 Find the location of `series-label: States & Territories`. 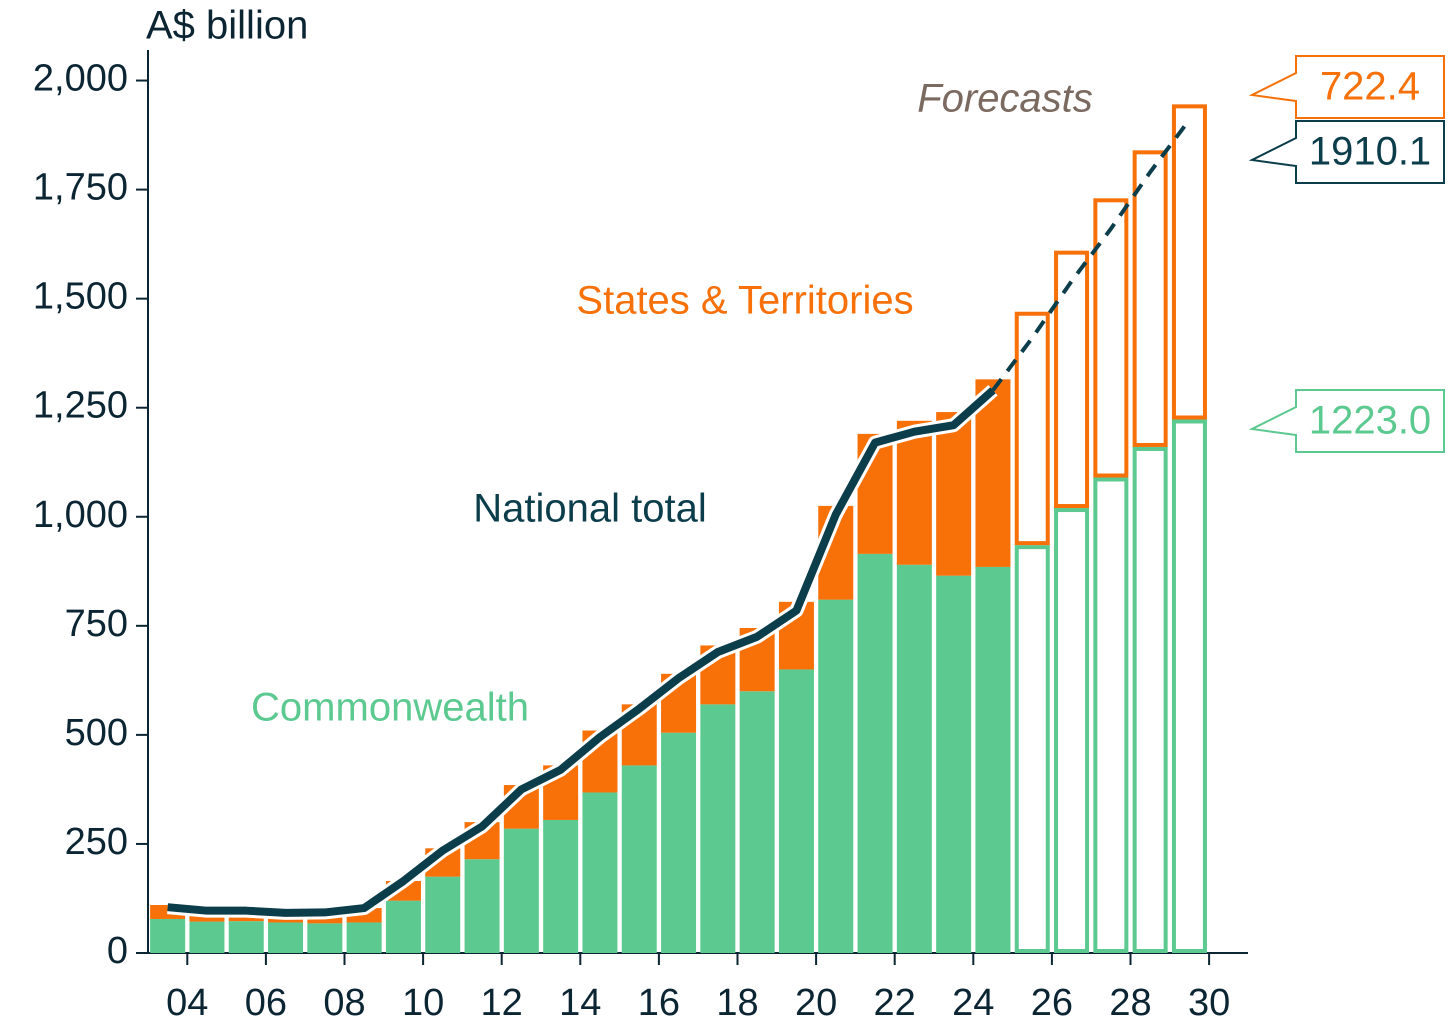

series-label: States & Territories is located at coordinates (744, 301).